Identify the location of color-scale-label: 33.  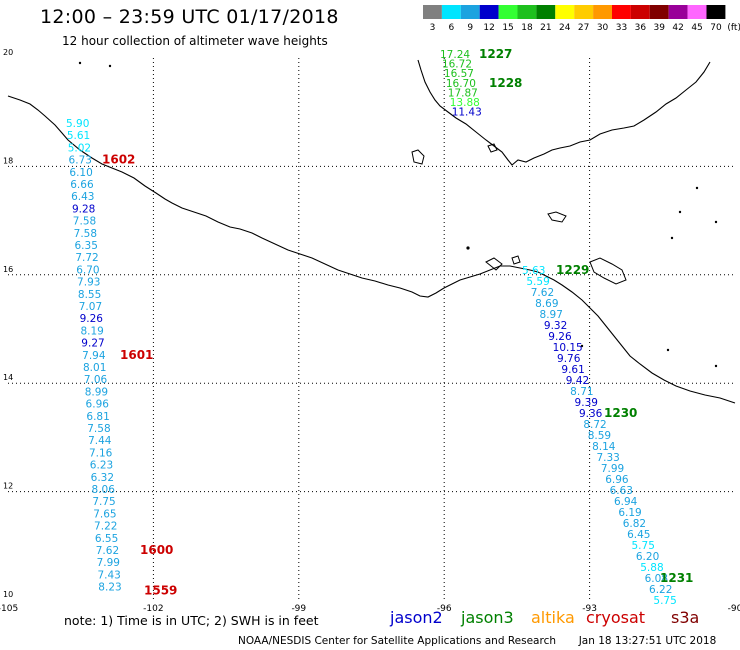
(621, 28).